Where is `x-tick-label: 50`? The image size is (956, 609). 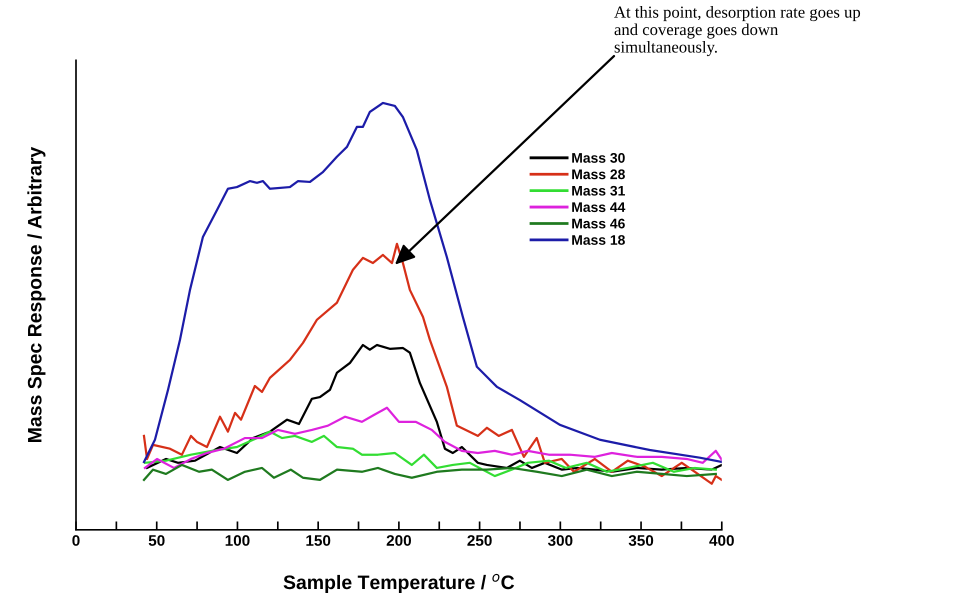
x-tick-label: 50 is located at coordinates (156, 540).